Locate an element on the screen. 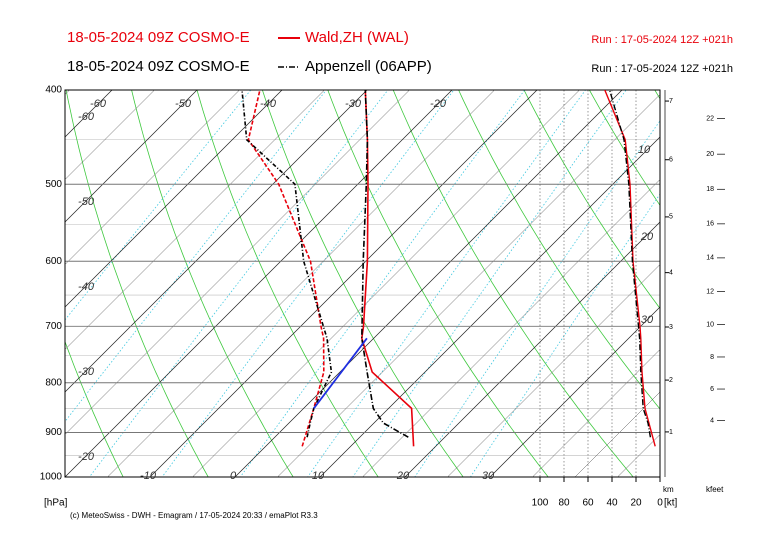 This screenshot has height=541, width=766. station-legend: Wald,ZH (WAL) is located at coordinates (357, 37).